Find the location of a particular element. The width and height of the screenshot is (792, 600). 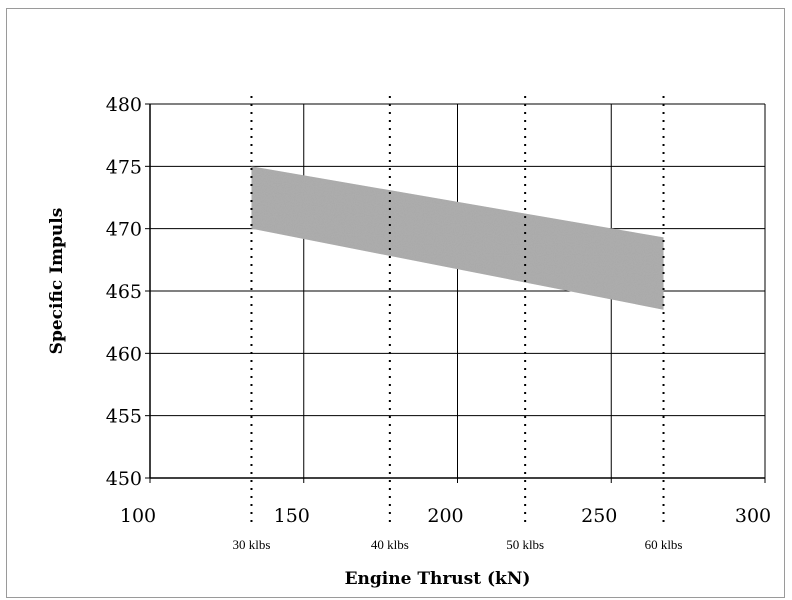

x-tick-label: 150 is located at coordinates (292, 516).